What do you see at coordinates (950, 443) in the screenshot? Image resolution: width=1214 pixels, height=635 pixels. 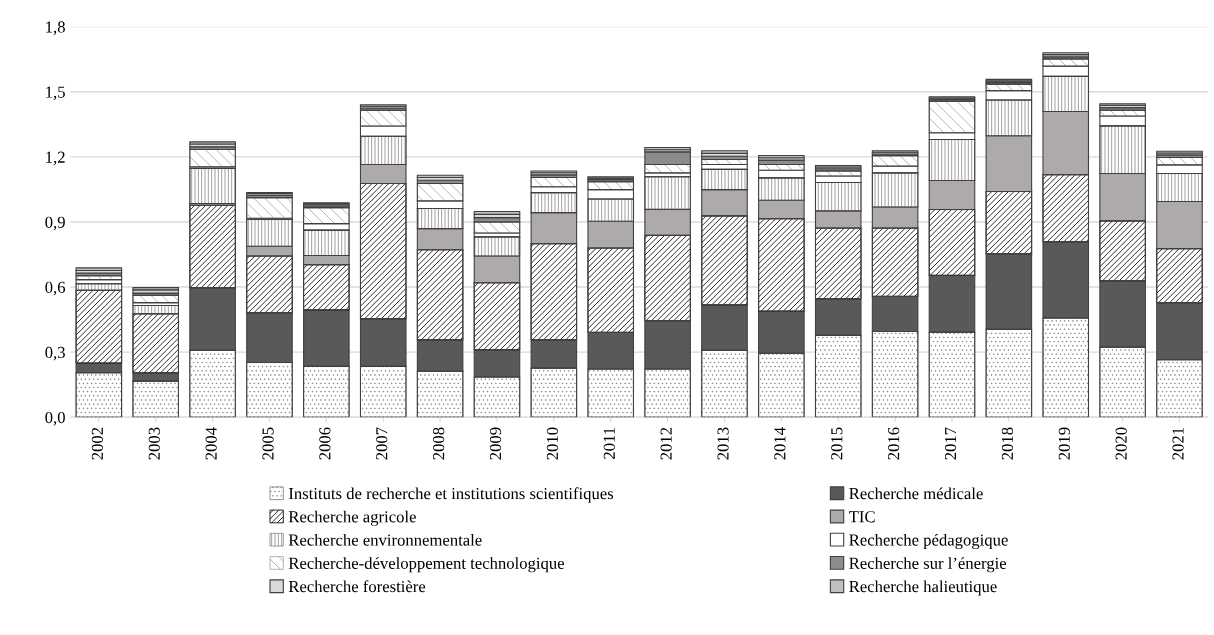 I see `x-tick-label: 2017` at bounding box center [950, 443].